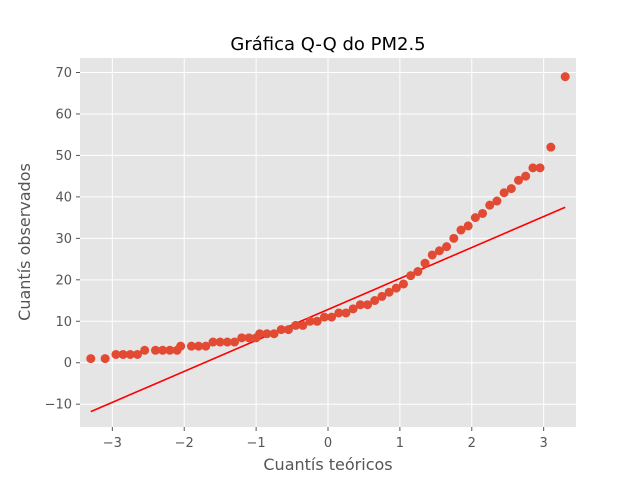 The width and height of the screenshot is (640, 480). Describe the element at coordinates (112, 443) in the screenshot. I see `x-tick-label-0: −3` at that location.